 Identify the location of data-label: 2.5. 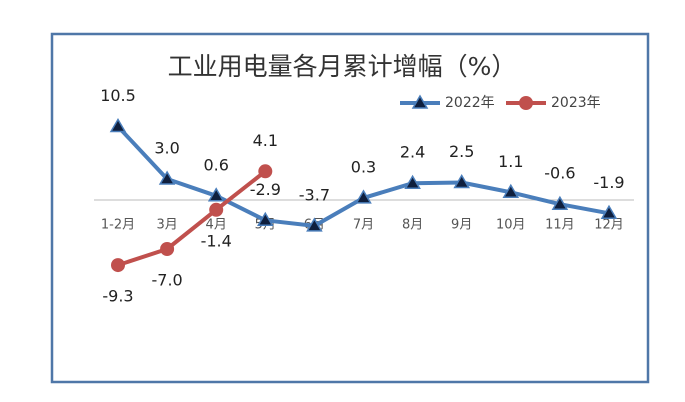
(461, 151).